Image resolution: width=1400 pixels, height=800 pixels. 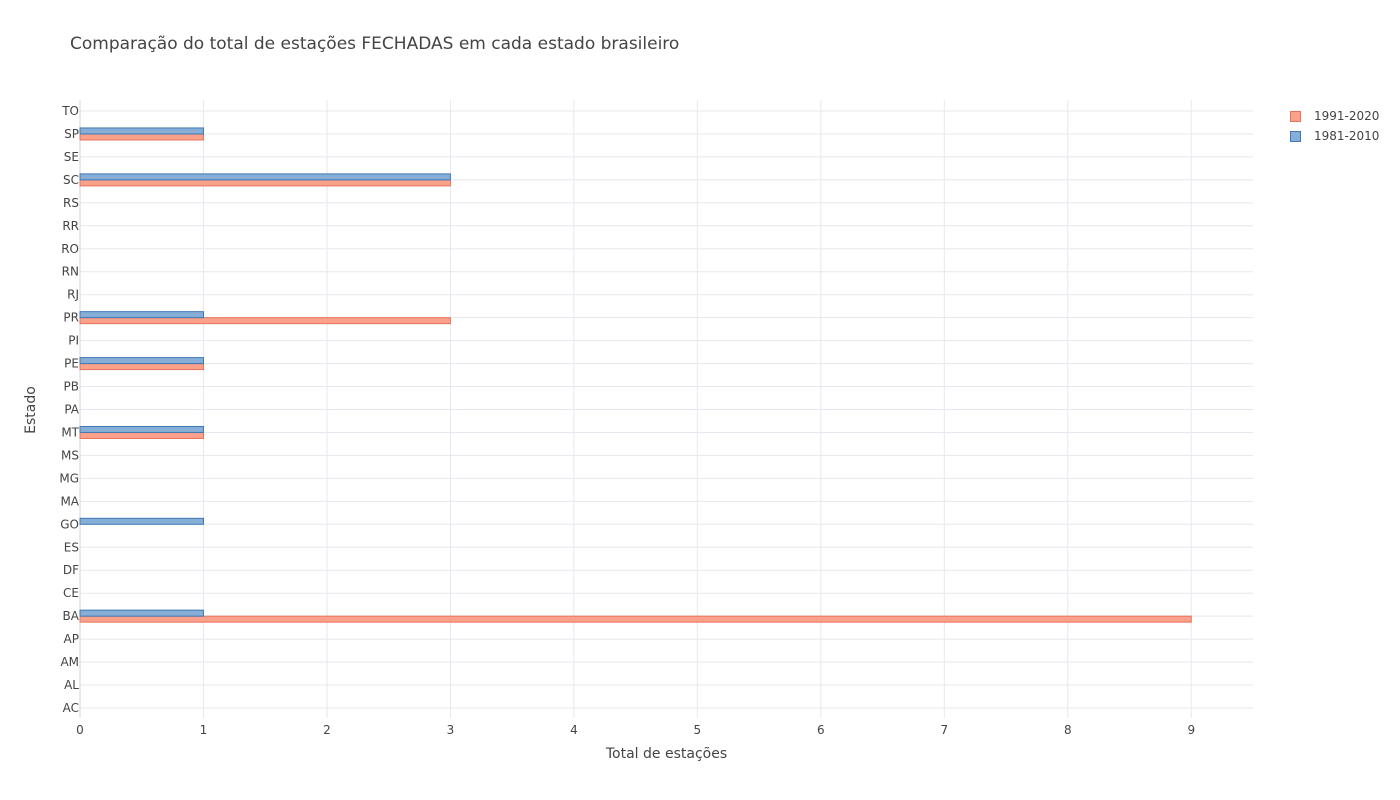 What do you see at coordinates (944, 730) in the screenshot?
I see `x-tick-label: 7` at bounding box center [944, 730].